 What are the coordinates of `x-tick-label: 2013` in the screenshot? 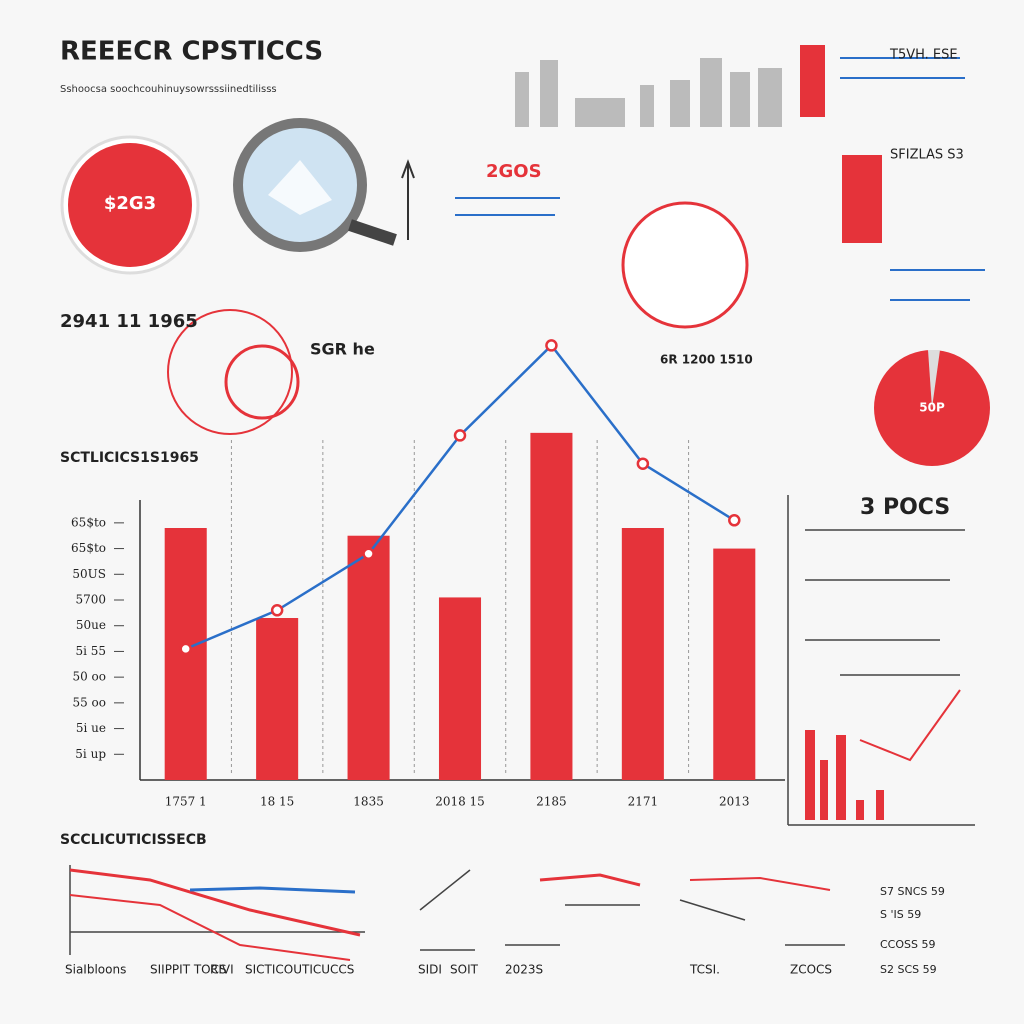 It's located at (734, 802).